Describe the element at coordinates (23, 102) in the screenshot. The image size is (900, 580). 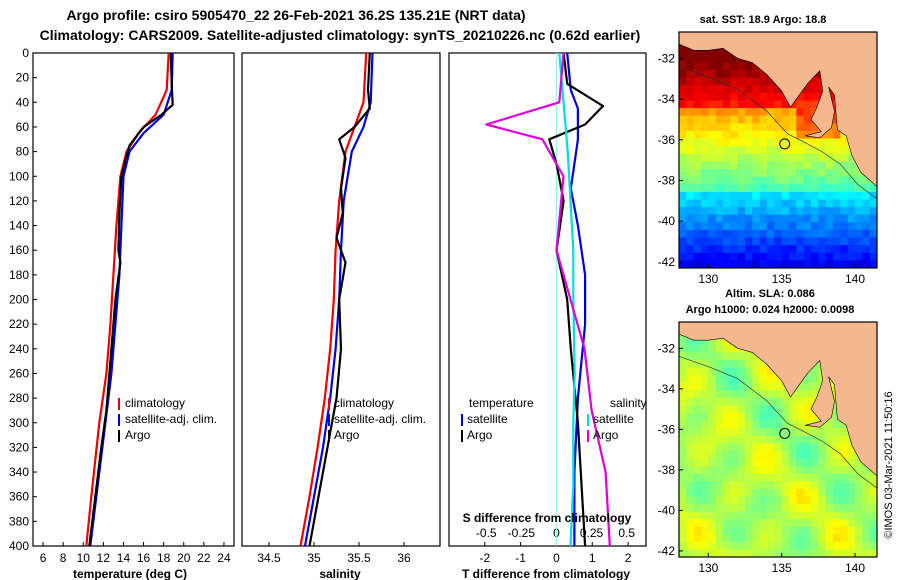
I see `y-tick-label: 40` at that location.